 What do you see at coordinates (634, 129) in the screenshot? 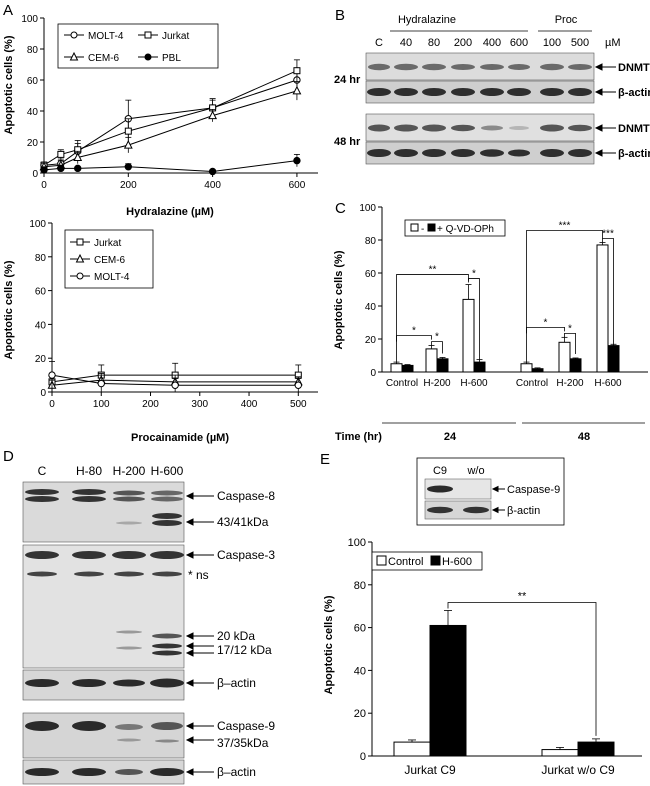
I see `band-label-dnmt1: DNMT1` at bounding box center [634, 129].